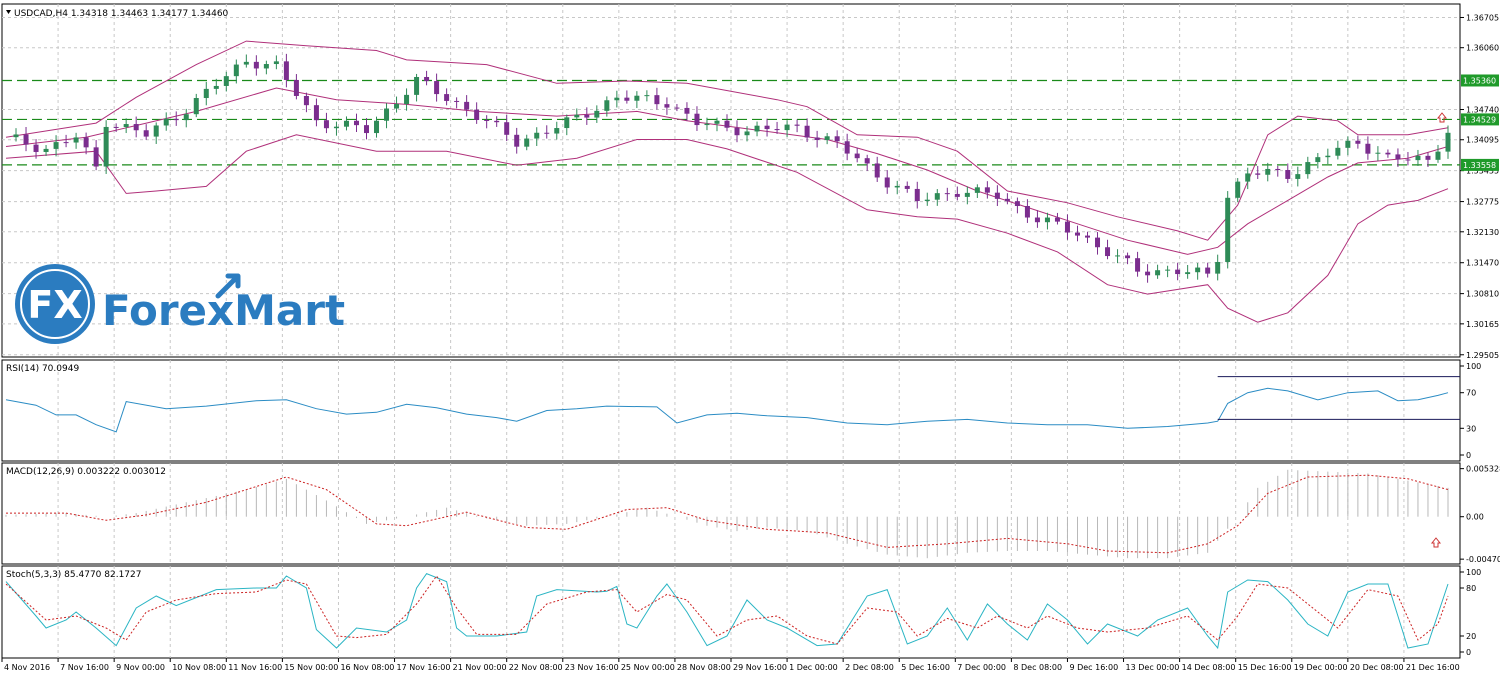 The image size is (1500, 674). I want to click on time-tick-label: 7 Dec 00:00, so click(981, 667).